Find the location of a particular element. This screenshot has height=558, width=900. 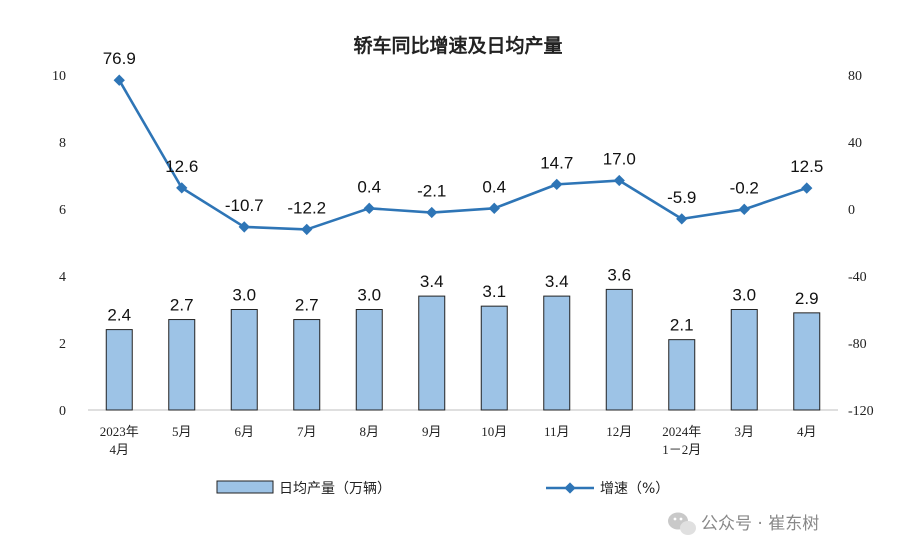

bar-label: 3.6 is located at coordinates (619, 274).